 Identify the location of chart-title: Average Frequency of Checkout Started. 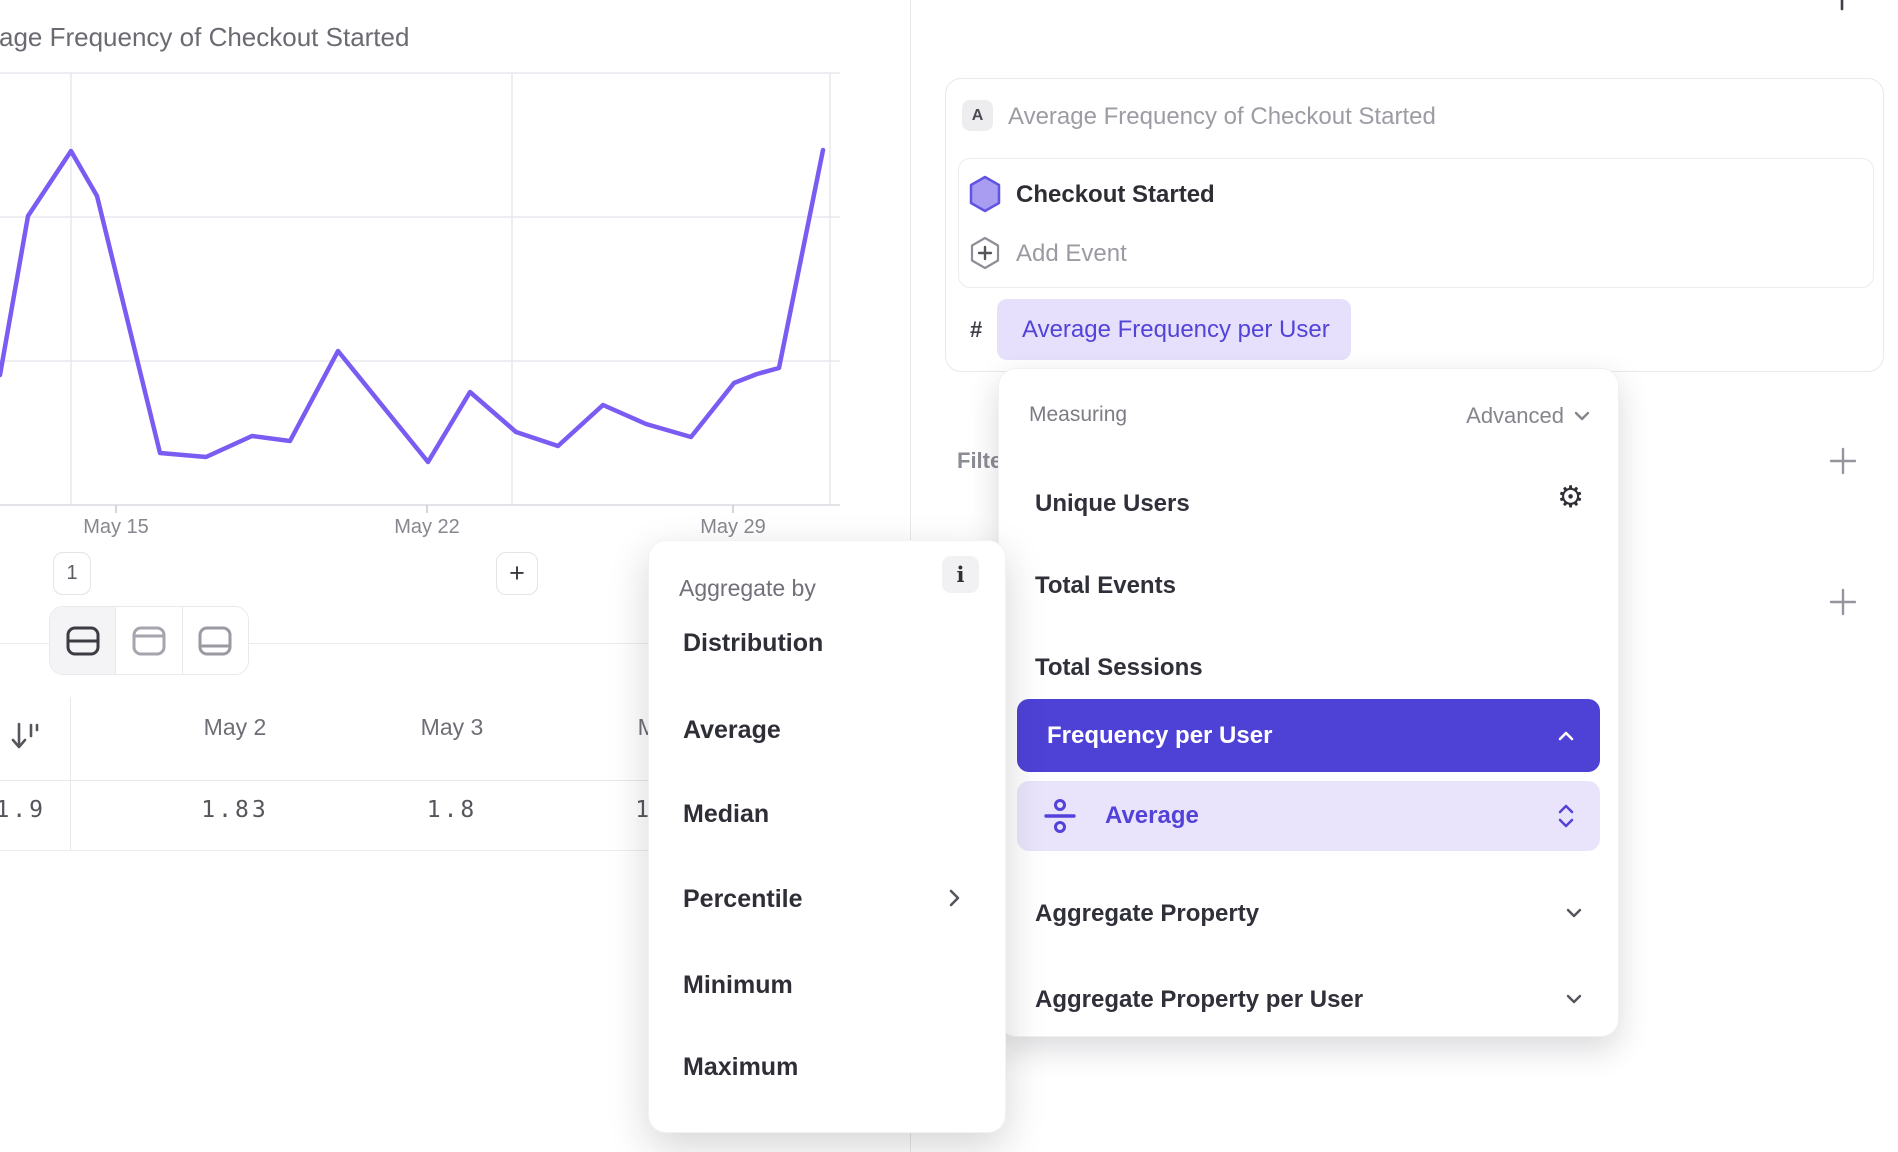
(205, 37).